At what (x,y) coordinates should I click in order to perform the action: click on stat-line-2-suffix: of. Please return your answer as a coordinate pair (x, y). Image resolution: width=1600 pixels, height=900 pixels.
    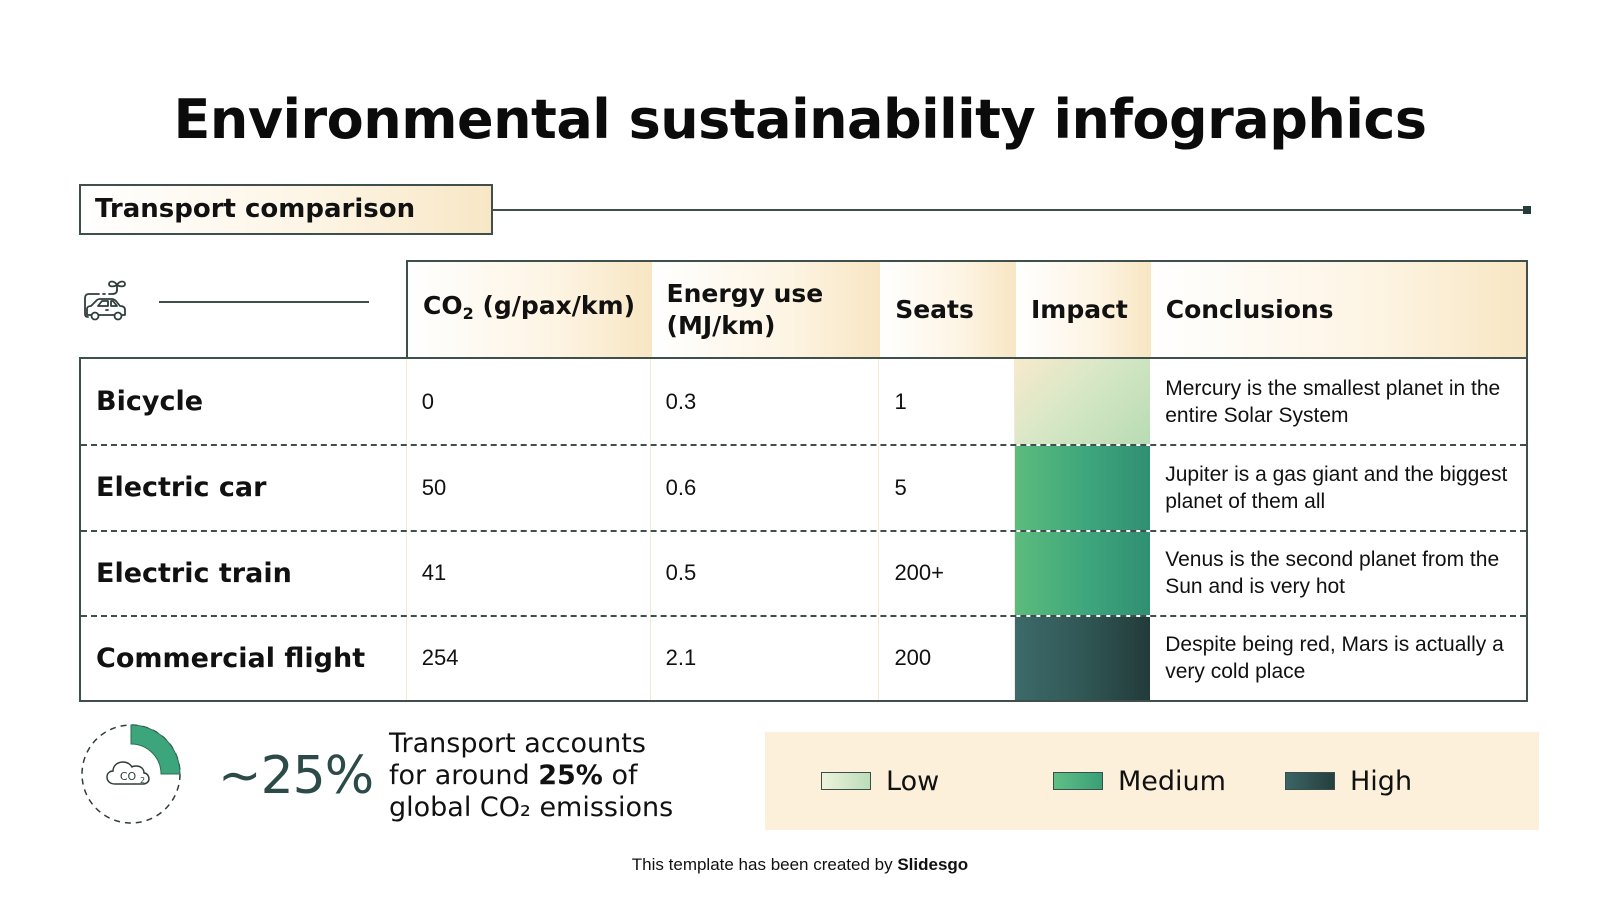
    Looking at the image, I should click on (620, 775).